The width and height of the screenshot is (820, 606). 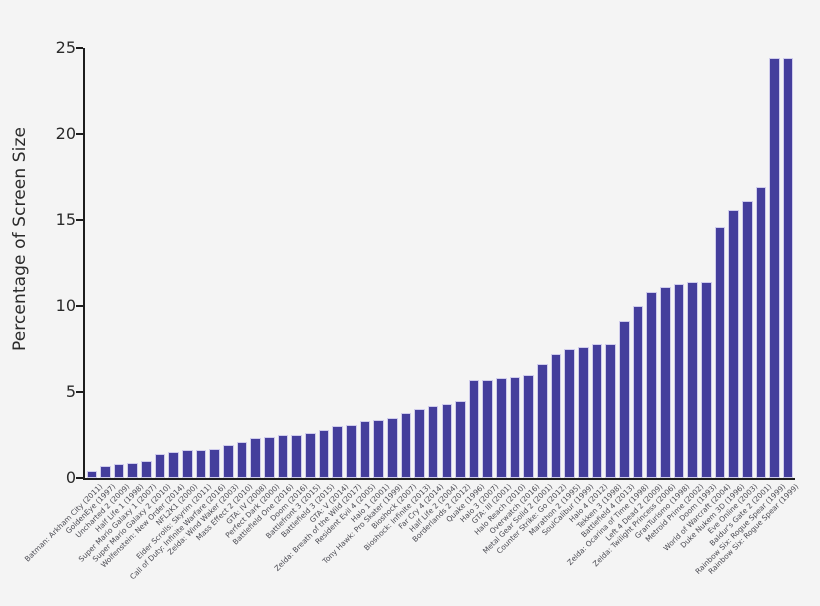 I want to click on x-axis-spine, so click(x=439, y=479).